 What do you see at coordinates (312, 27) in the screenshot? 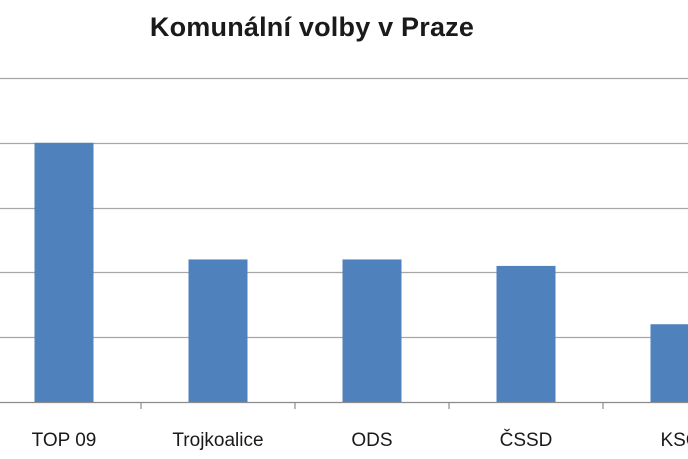
I see `chart-title: Komunální volby v Praze` at bounding box center [312, 27].